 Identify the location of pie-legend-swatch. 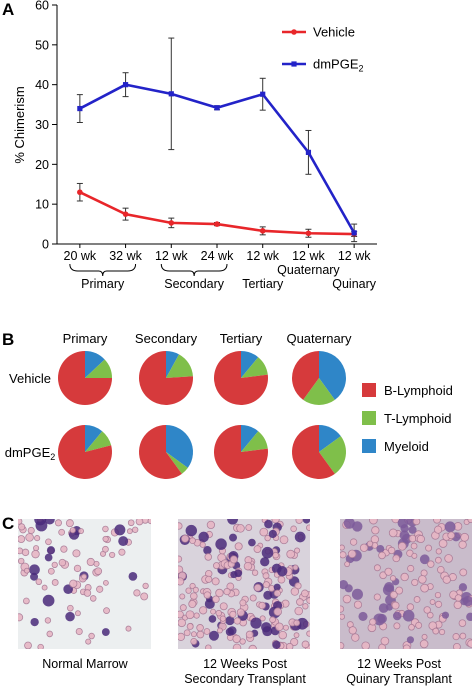
(369, 390).